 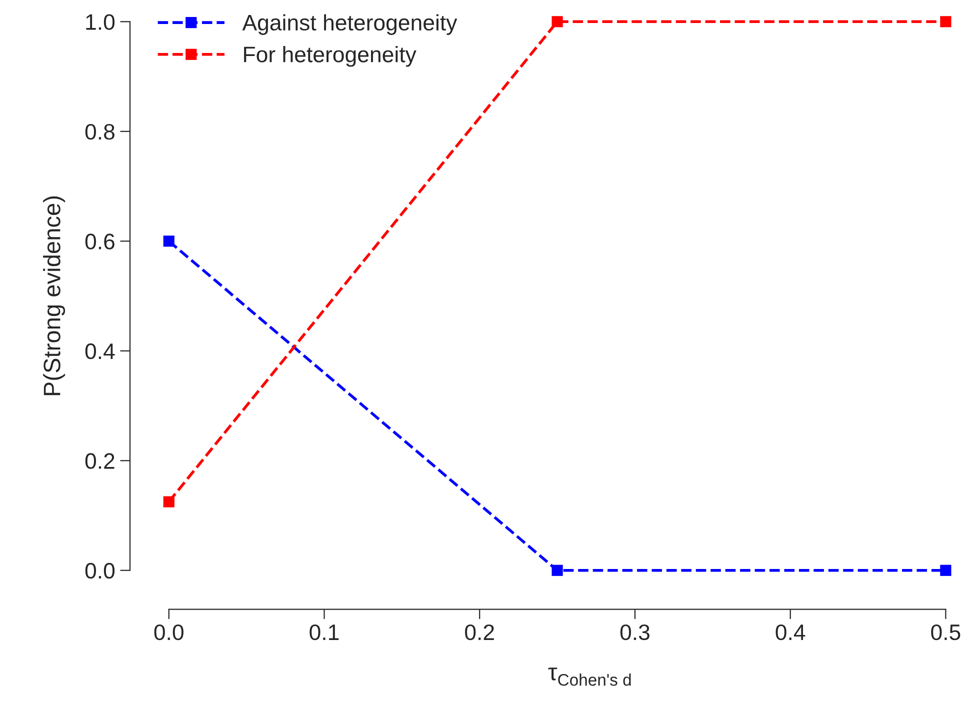 What do you see at coordinates (945, 632) in the screenshot?
I see `x-tick-label: 0.5` at bounding box center [945, 632].